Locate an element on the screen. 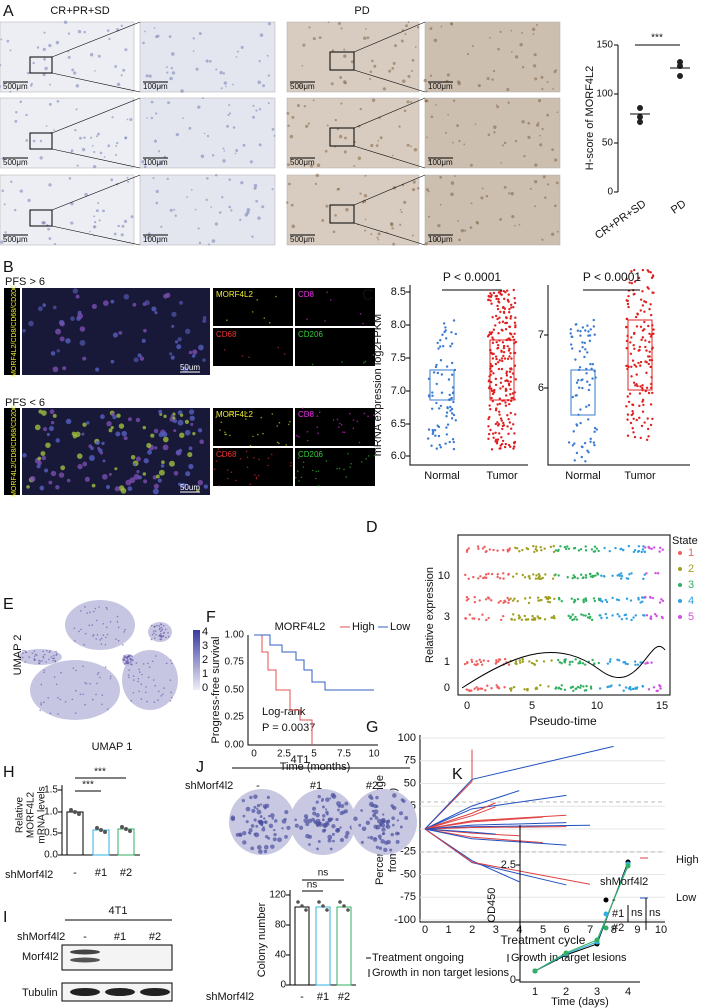 The width and height of the screenshot is (708, 1008). label: Normal is located at coordinates (441, 476).